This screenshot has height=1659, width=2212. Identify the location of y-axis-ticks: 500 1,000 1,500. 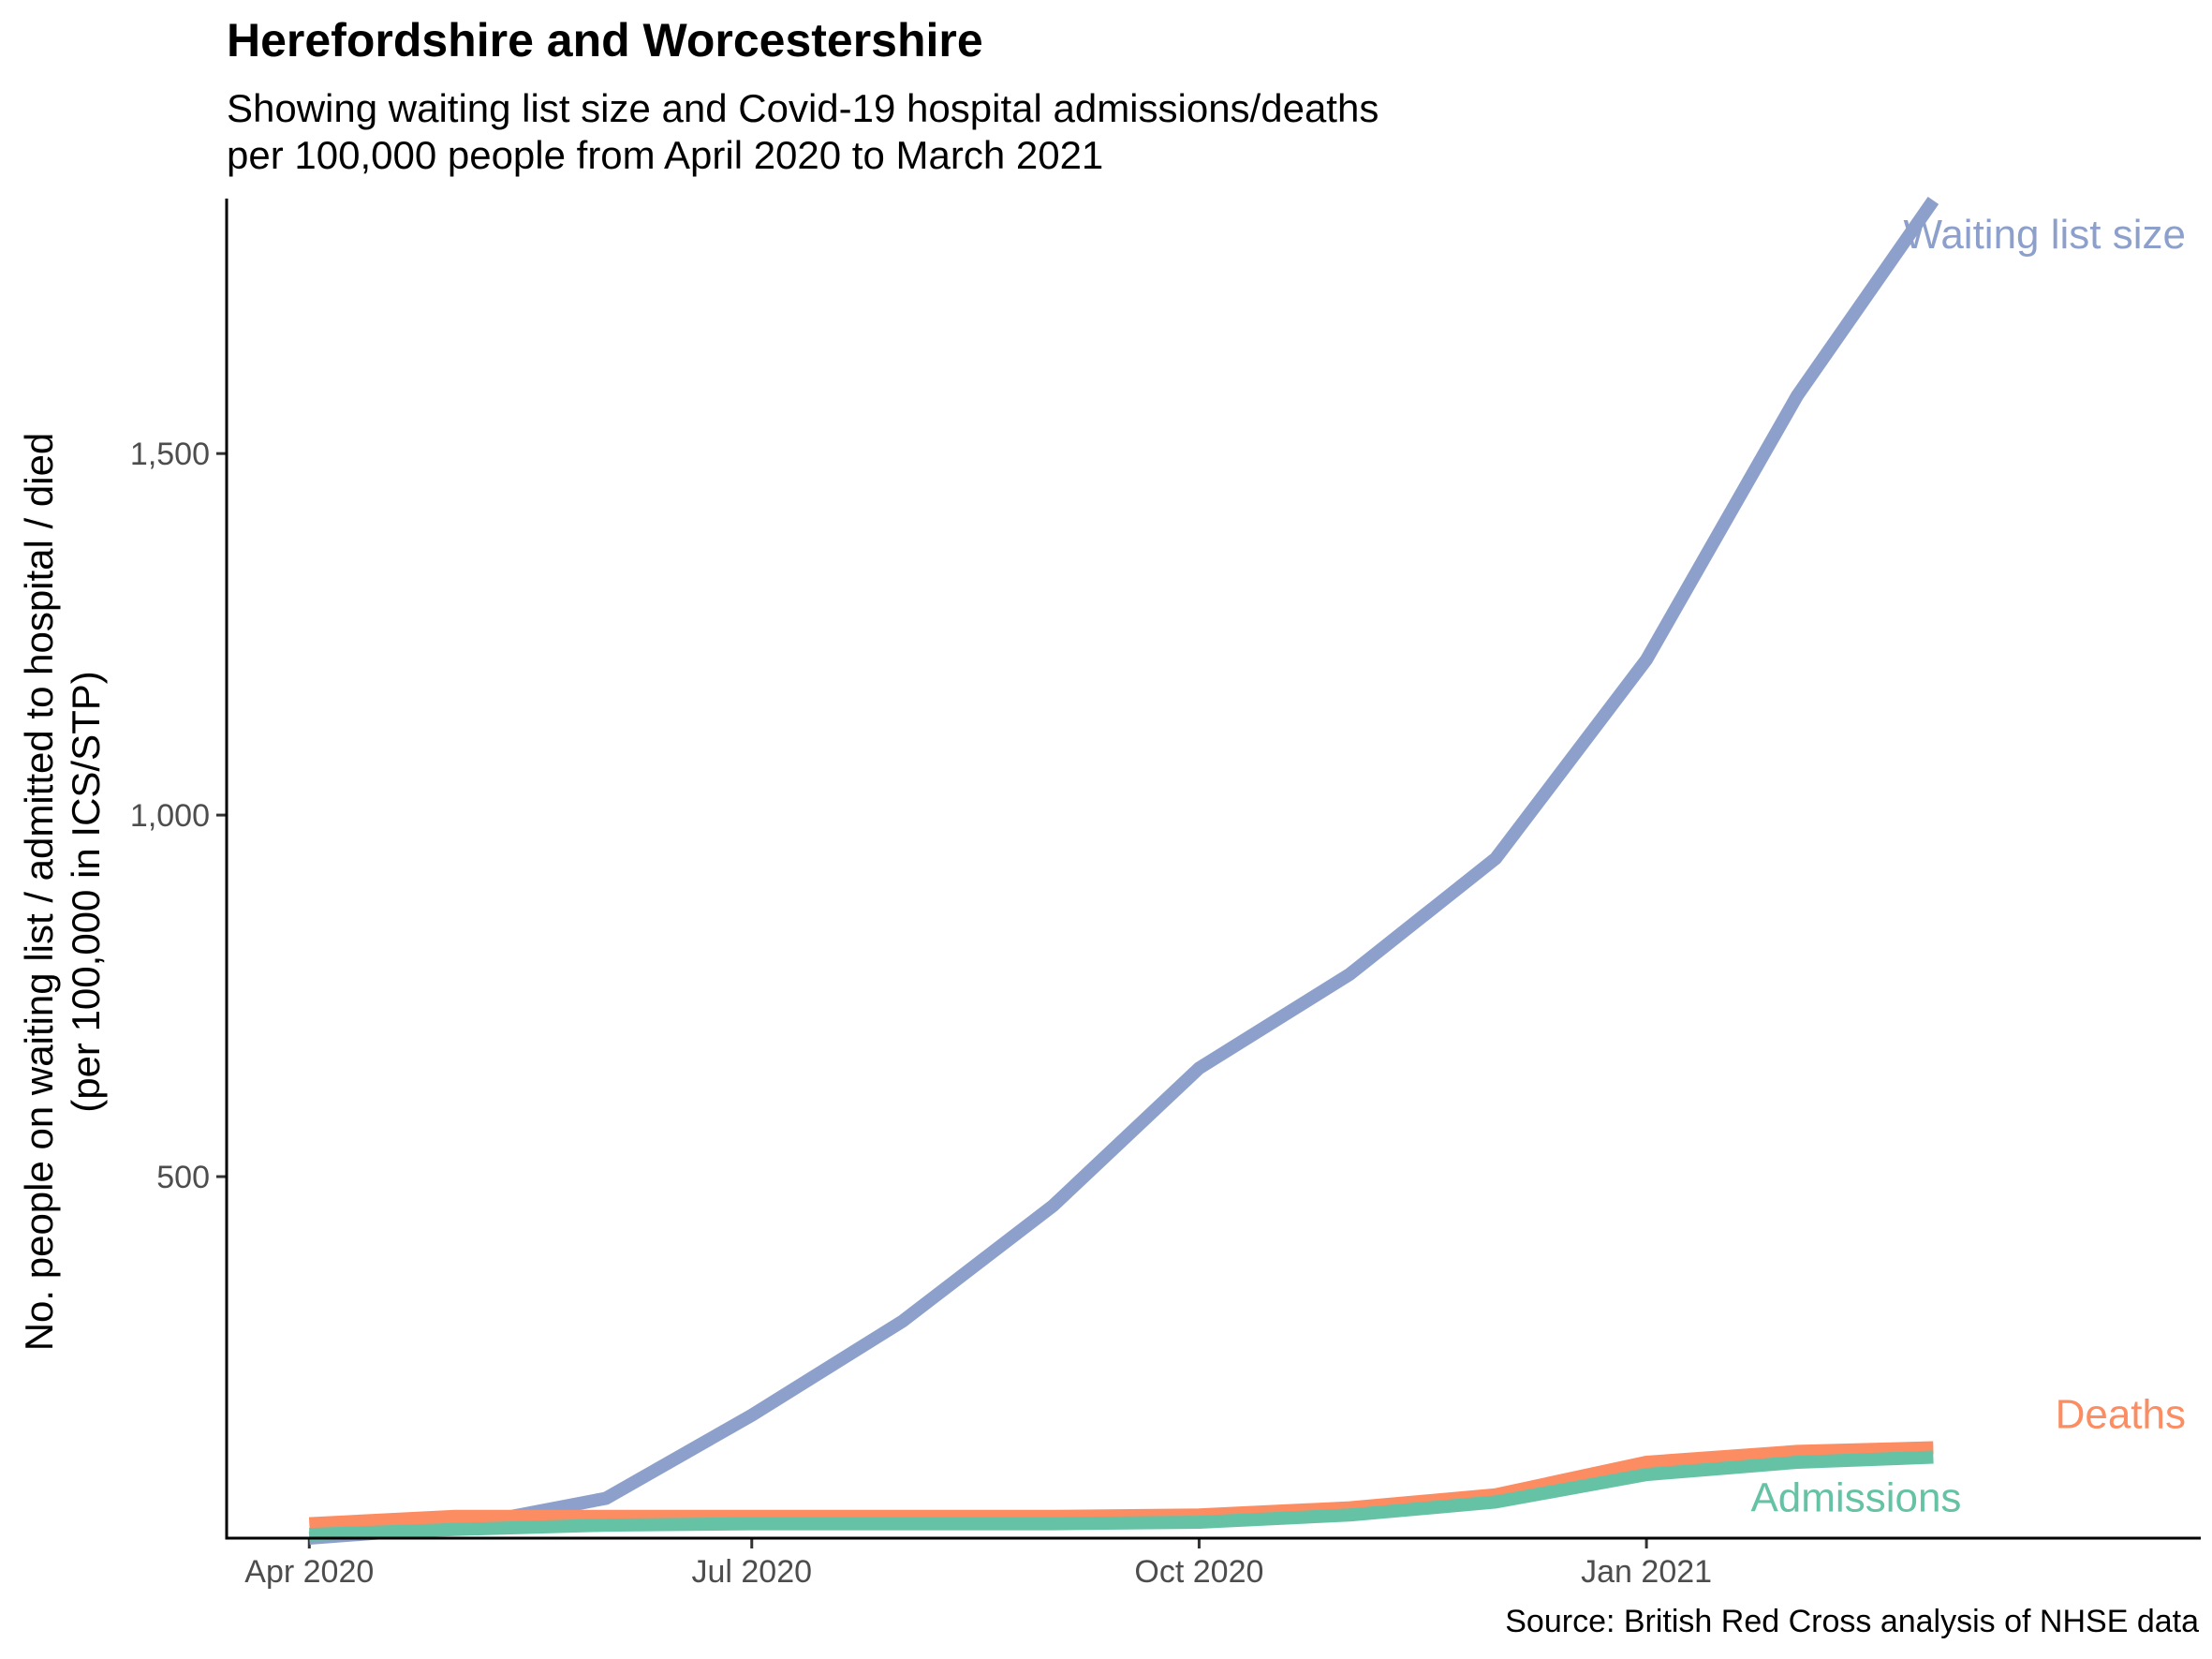
(178, 816).